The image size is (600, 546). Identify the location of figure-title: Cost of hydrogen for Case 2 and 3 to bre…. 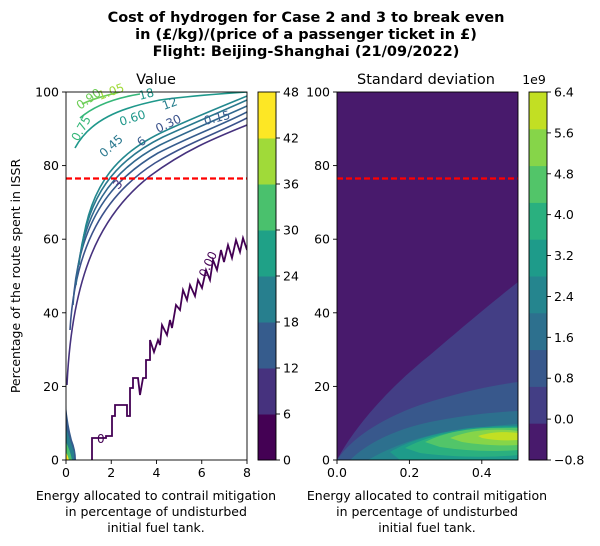
(306, 35).